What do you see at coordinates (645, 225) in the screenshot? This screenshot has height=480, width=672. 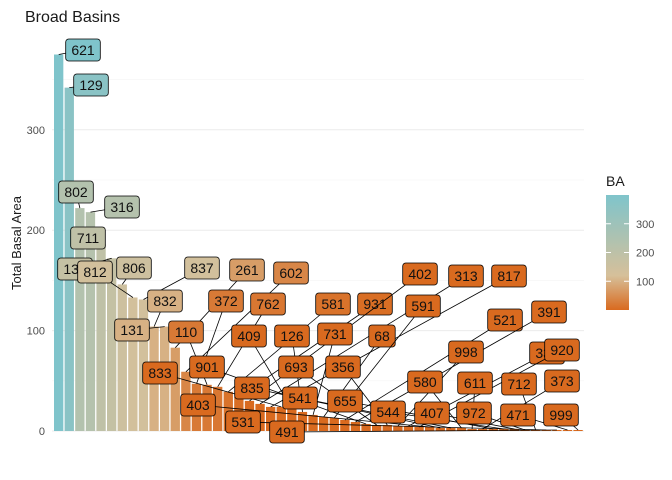 I see `legend-tick-label: 300` at bounding box center [645, 225].